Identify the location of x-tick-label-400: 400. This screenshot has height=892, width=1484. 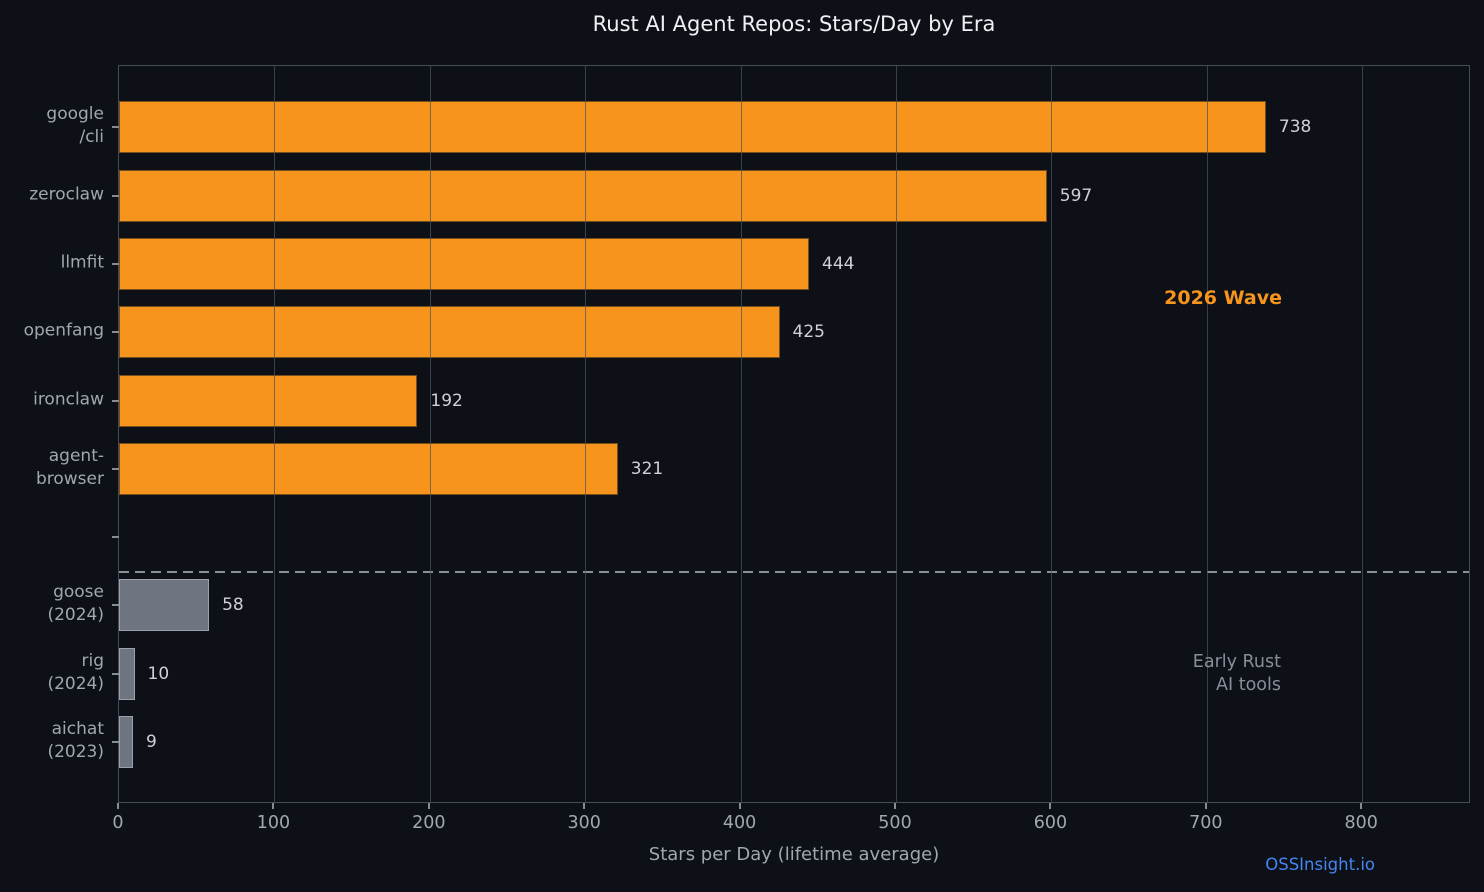
(739, 823).